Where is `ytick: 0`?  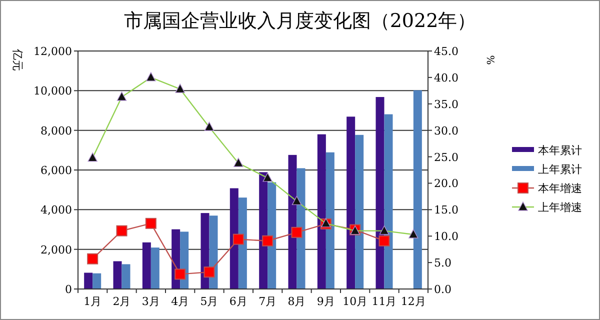 ytick: 0 is located at coordinates (68, 289).